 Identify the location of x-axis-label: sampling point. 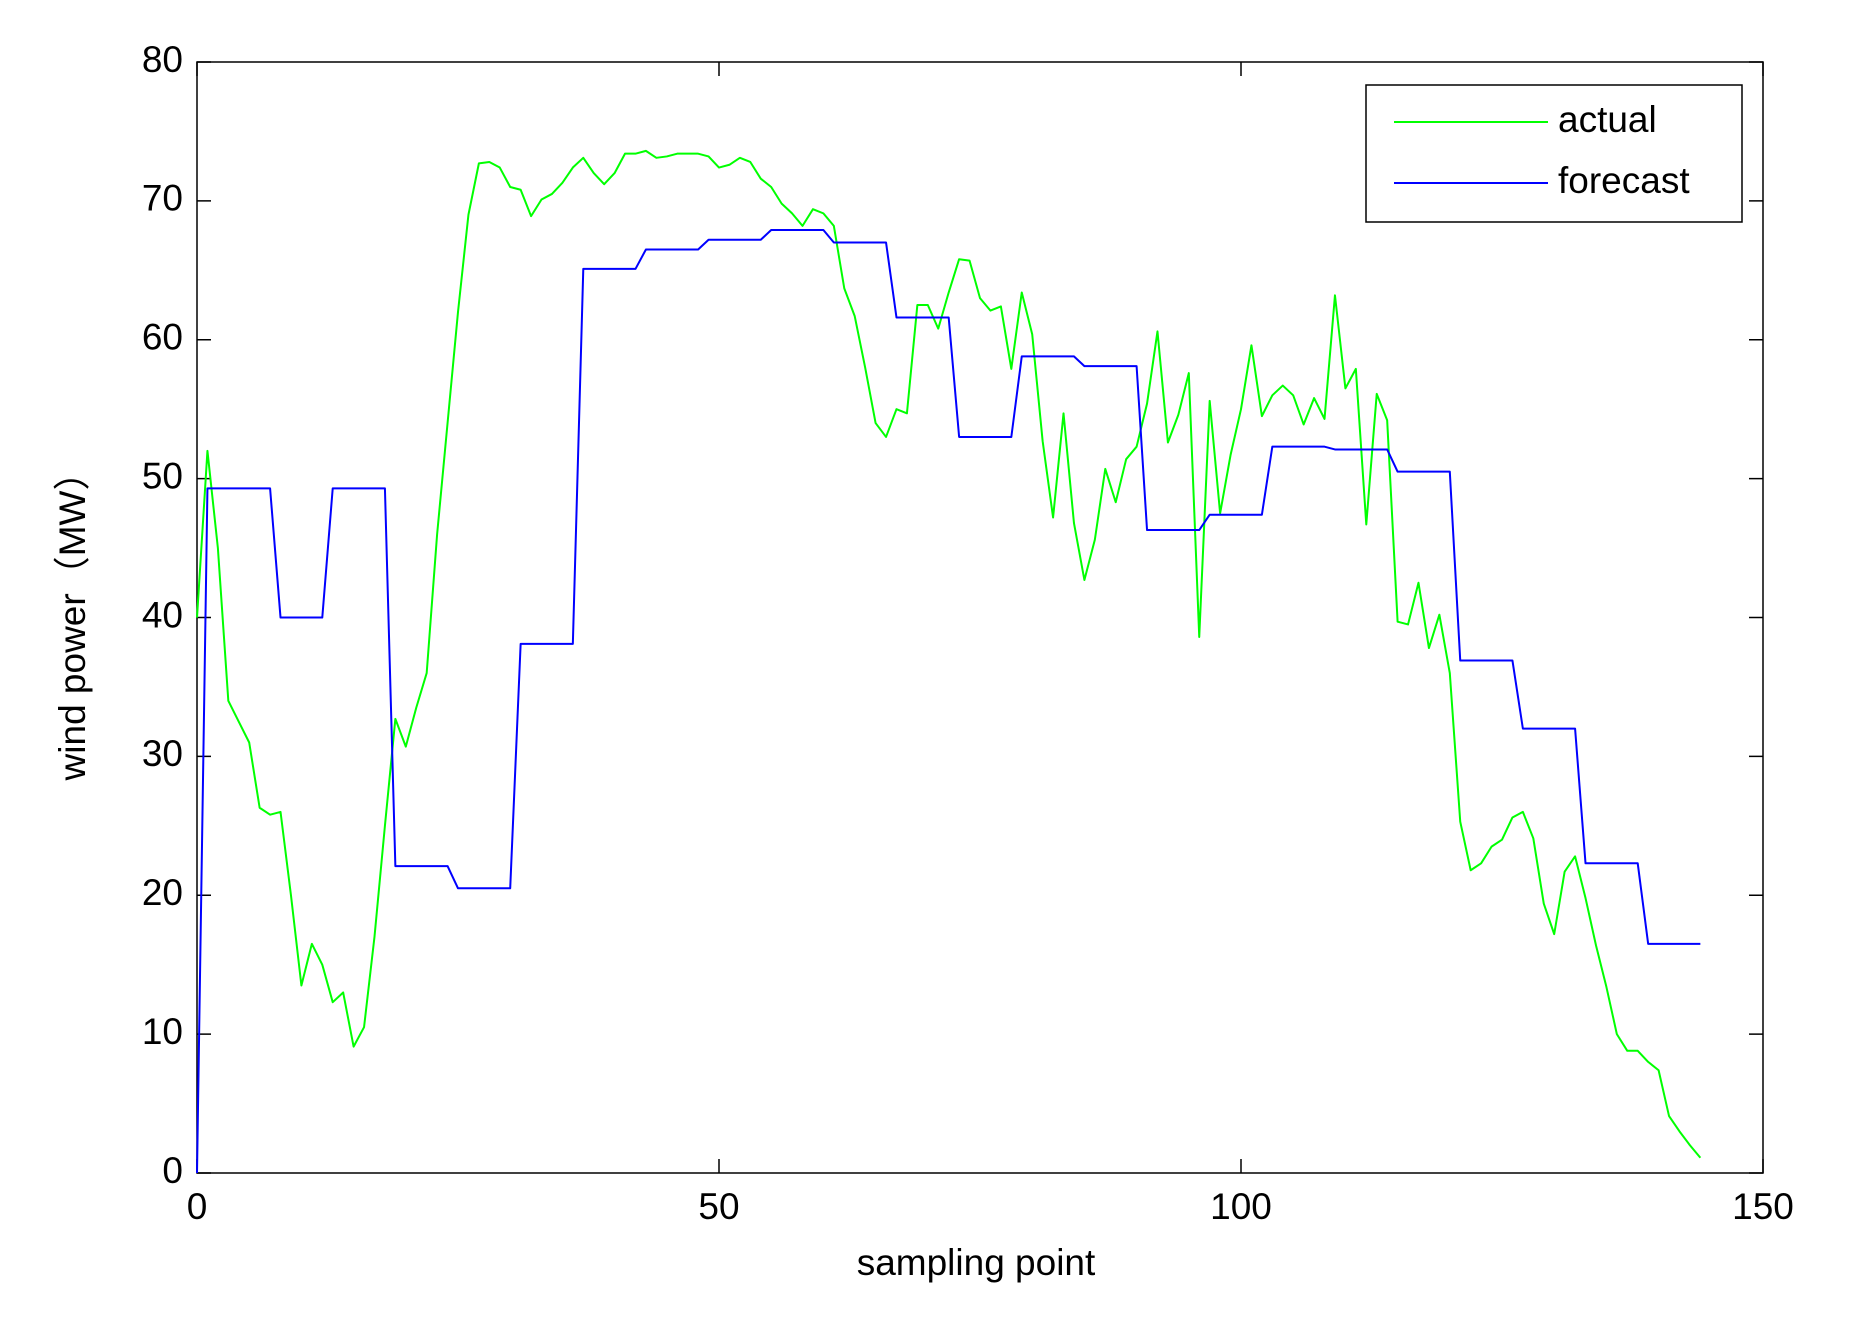
(976, 1262).